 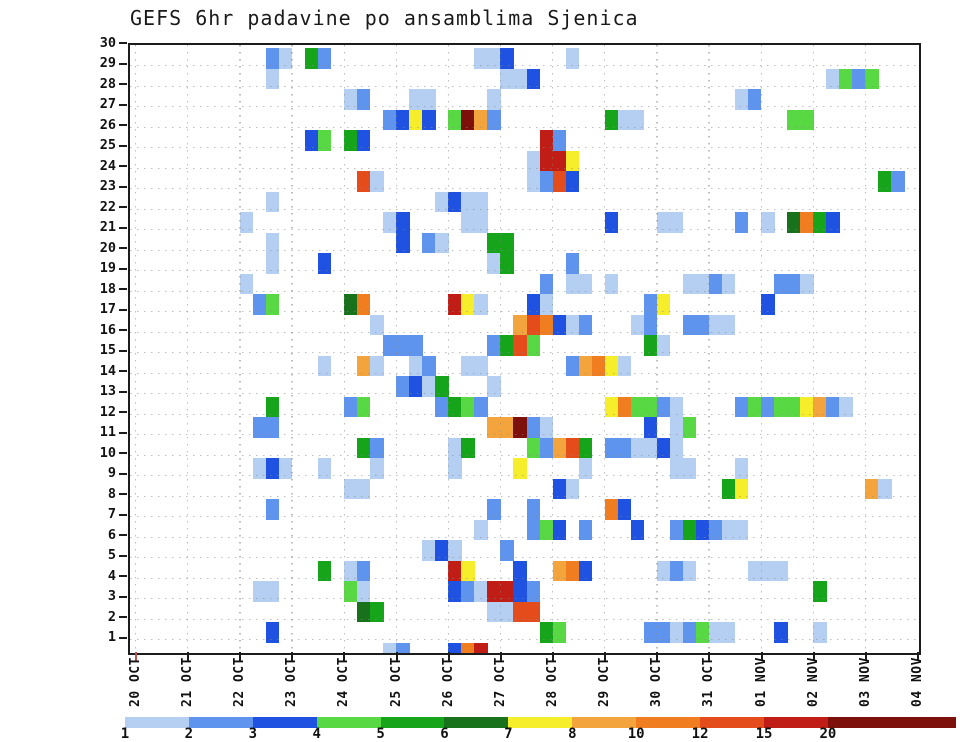 I want to click on colorbar-label: 3, so click(x=253, y=734).